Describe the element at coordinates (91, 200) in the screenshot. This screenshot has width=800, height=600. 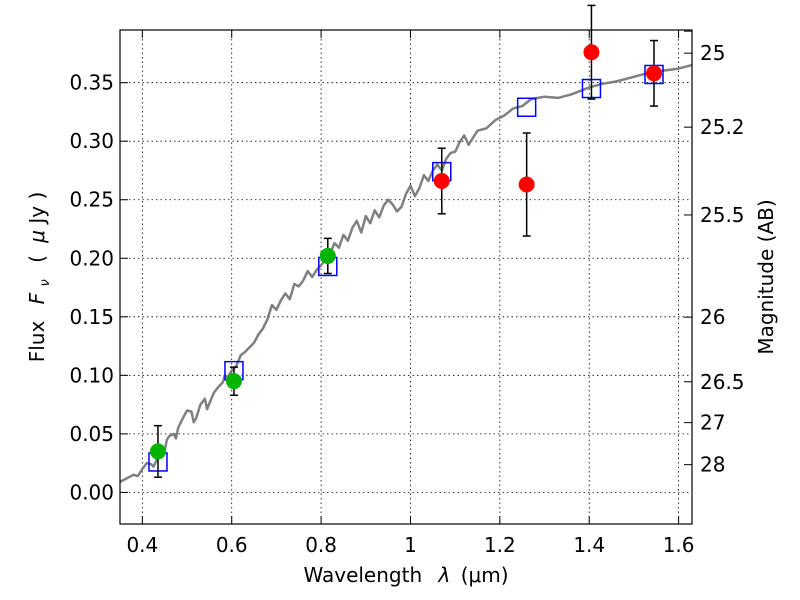
I see `y-tick-label: 0.25` at that location.